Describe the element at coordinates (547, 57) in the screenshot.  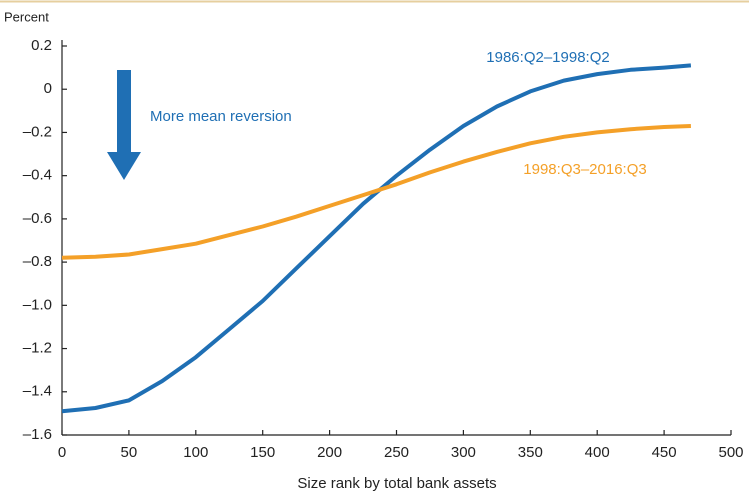
I see `series-label: 1986:Q2–1998:Q2` at that location.